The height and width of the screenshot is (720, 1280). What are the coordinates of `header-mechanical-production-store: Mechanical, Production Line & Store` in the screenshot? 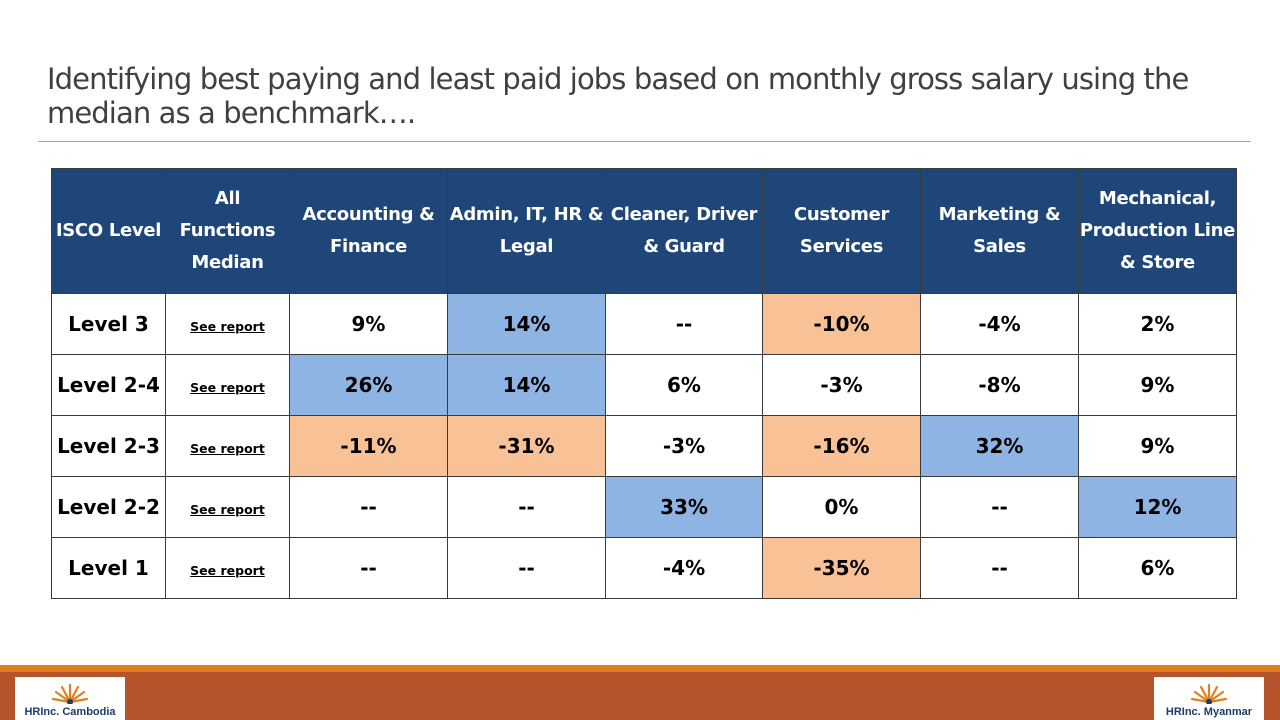 It's located at (1157, 231).